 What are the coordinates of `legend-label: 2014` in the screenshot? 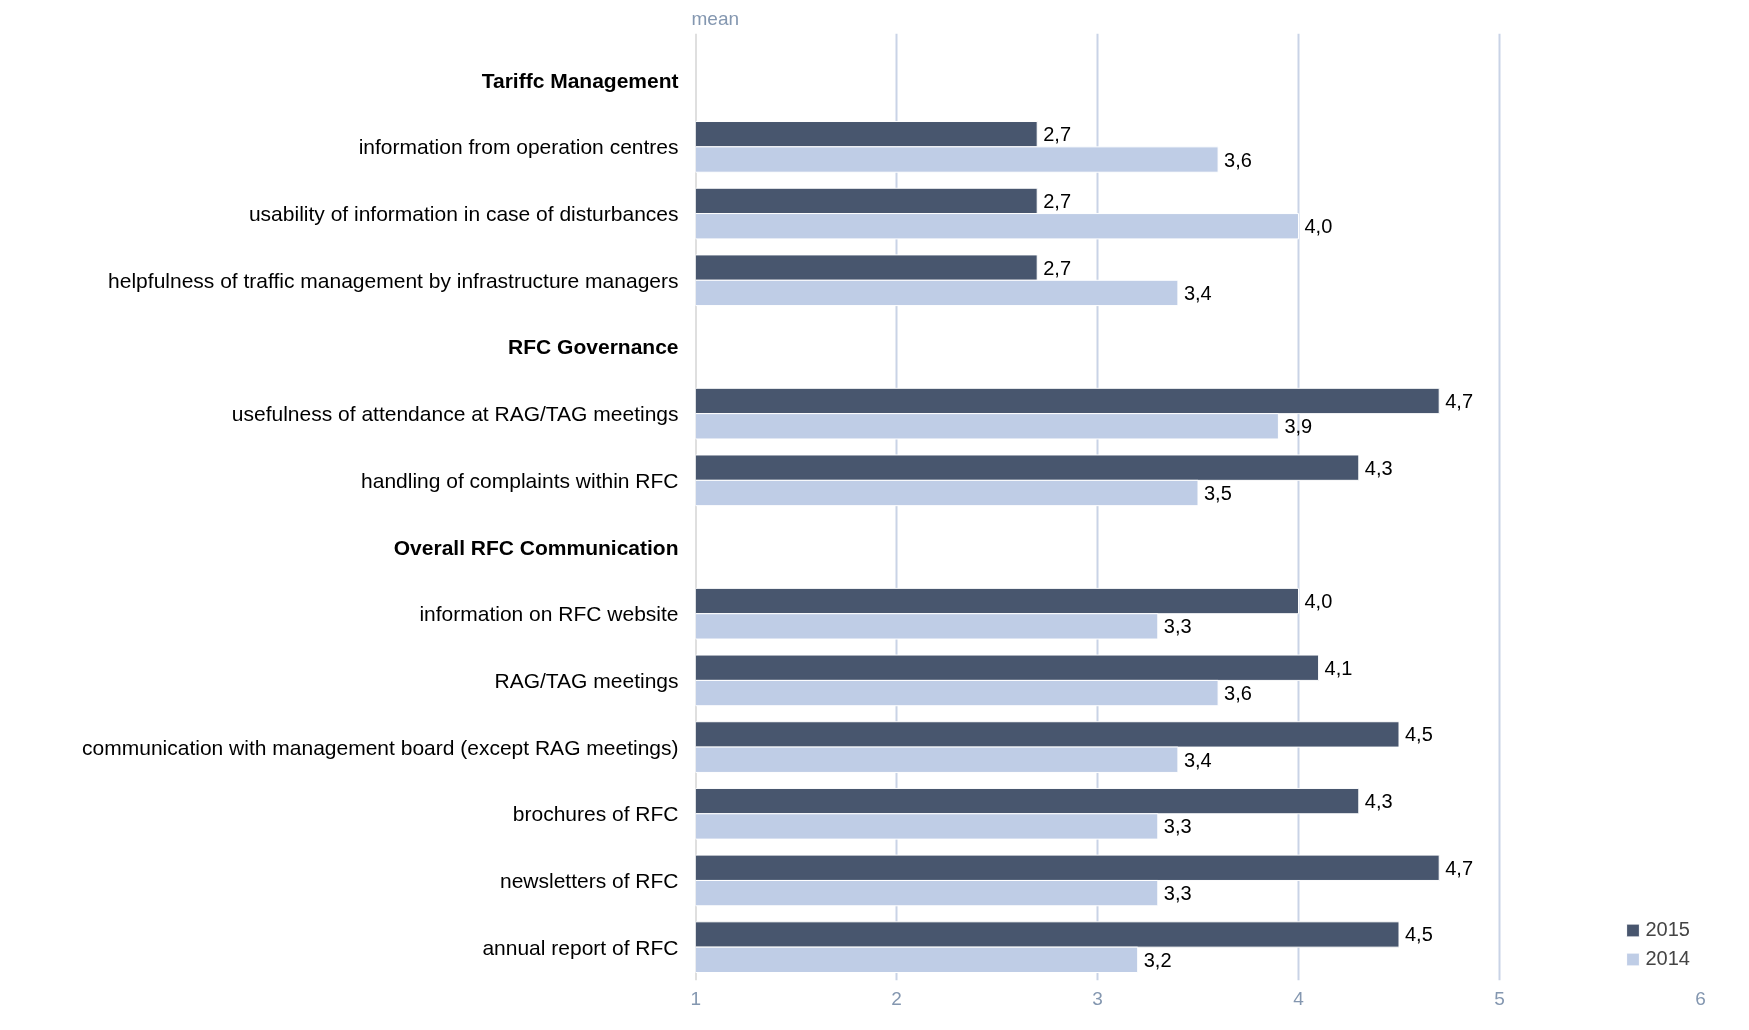 It's located at (1667, 958).